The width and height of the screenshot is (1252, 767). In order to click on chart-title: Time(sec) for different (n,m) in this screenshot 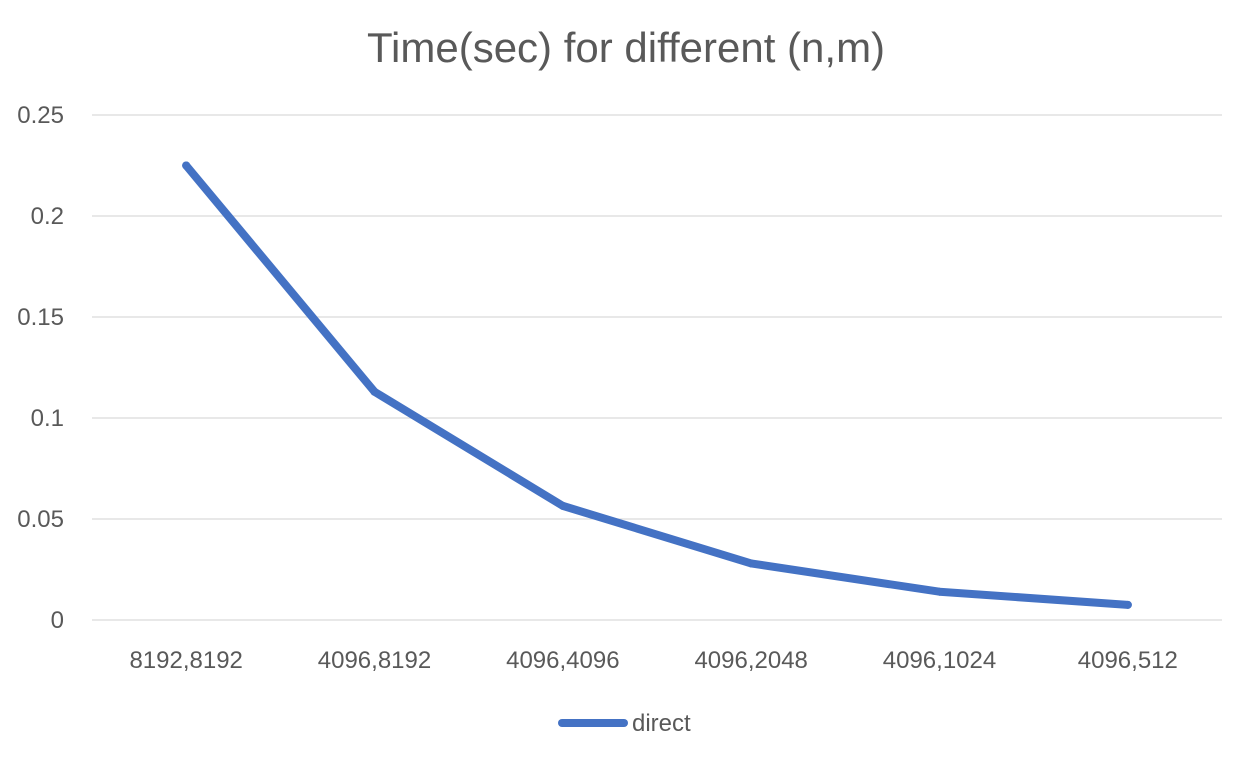, I will do `click(626, 47)`.